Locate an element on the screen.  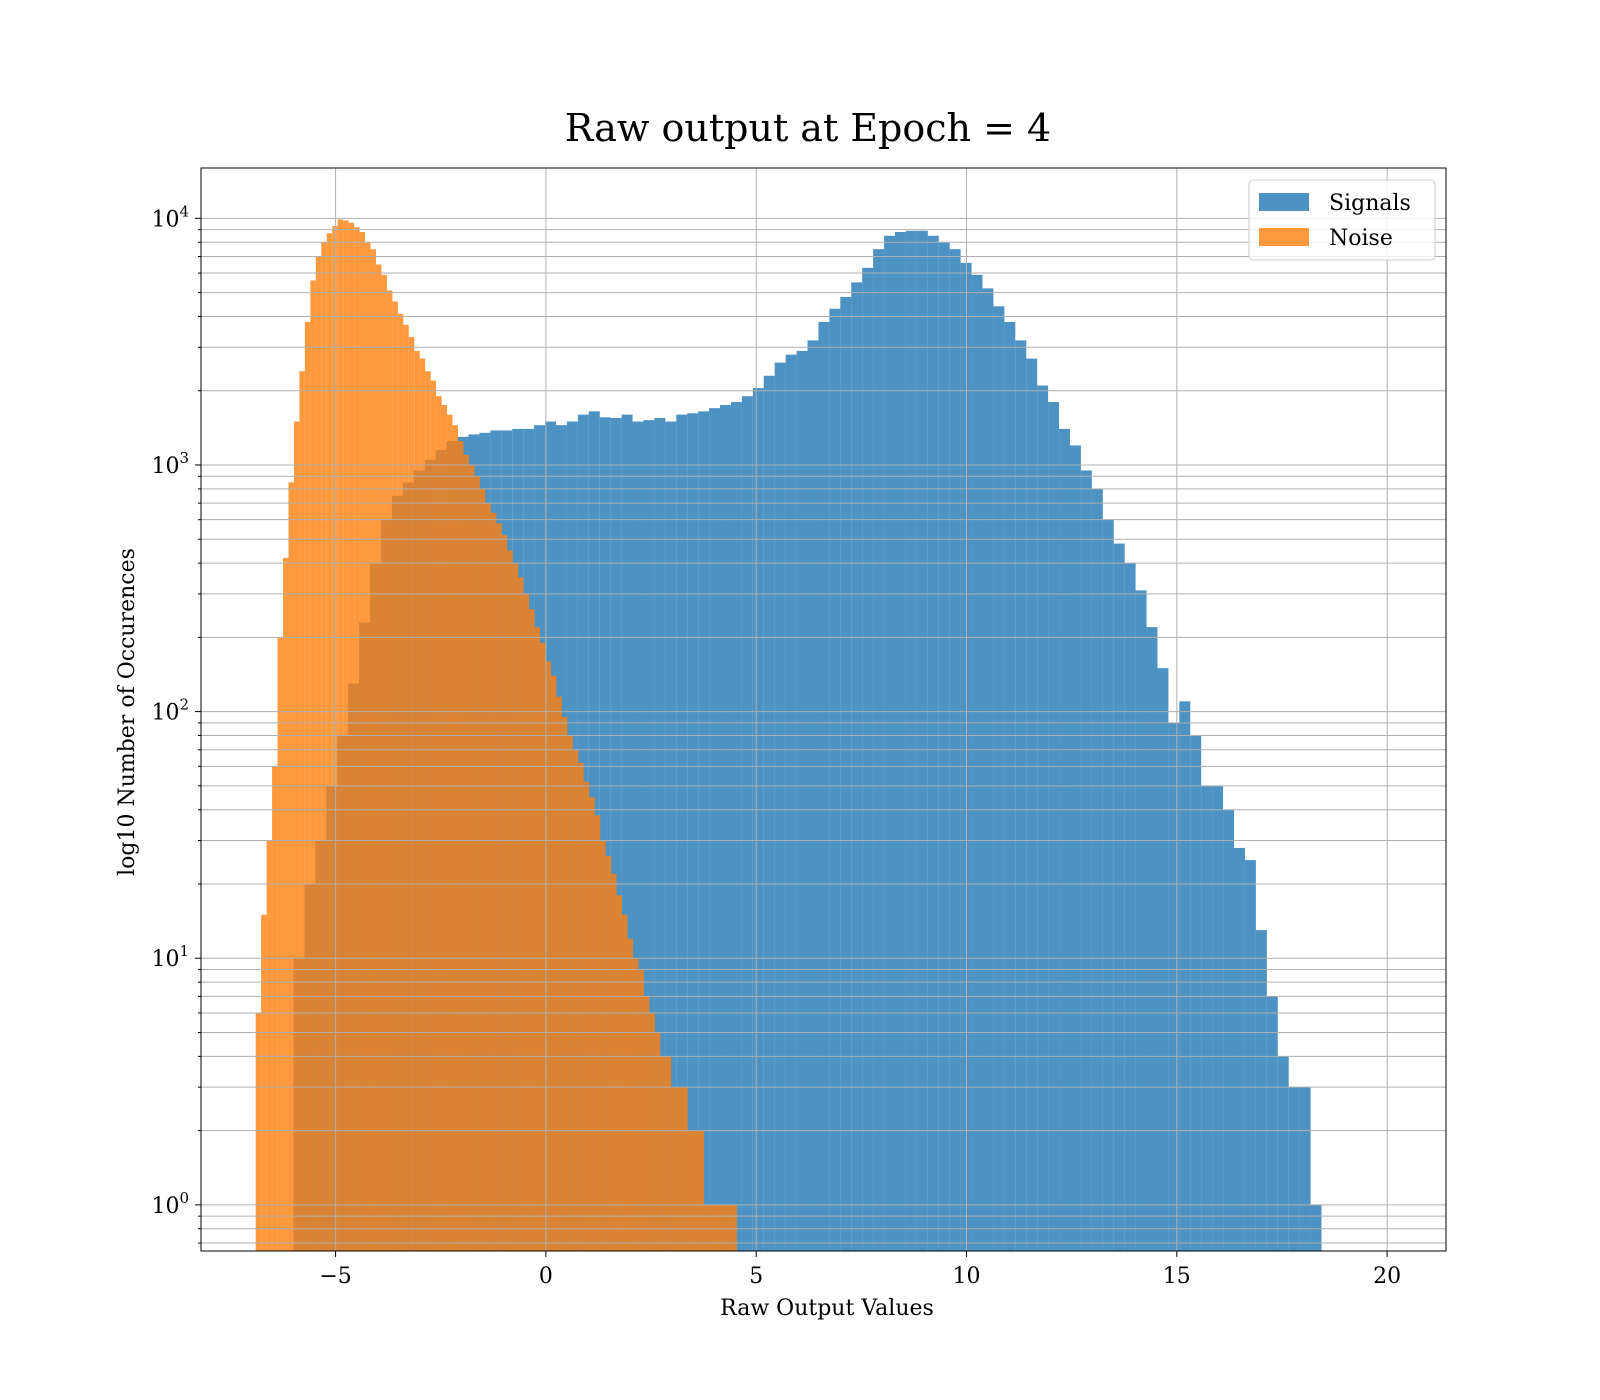
legend-swatch-signals is located at coordinates (1284, 202).